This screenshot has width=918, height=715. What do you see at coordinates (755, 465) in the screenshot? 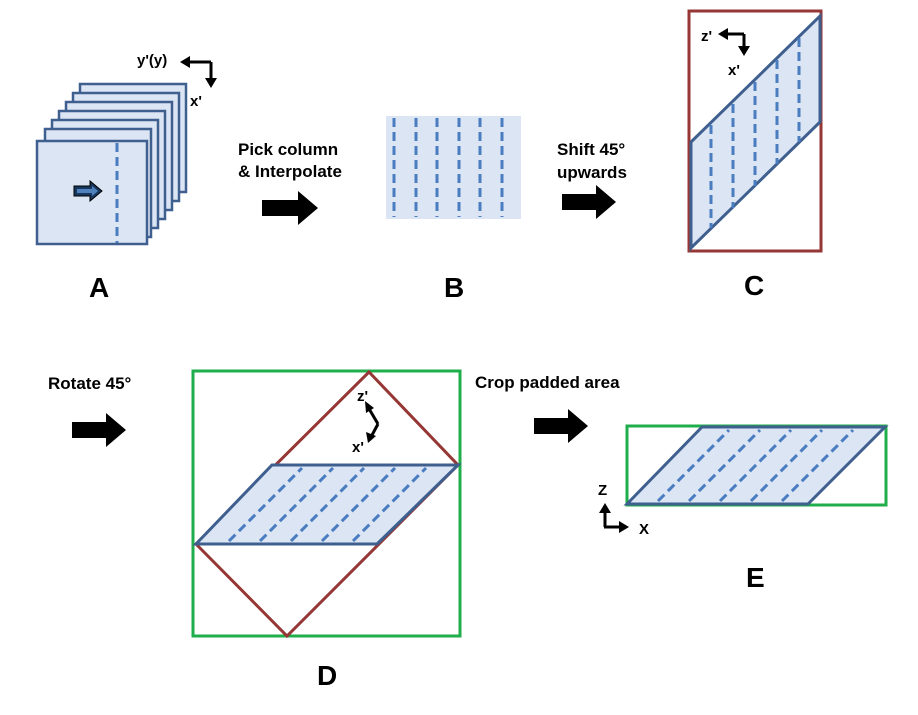
I see `cropped-column-dashes` at bounding box center [755, 465].